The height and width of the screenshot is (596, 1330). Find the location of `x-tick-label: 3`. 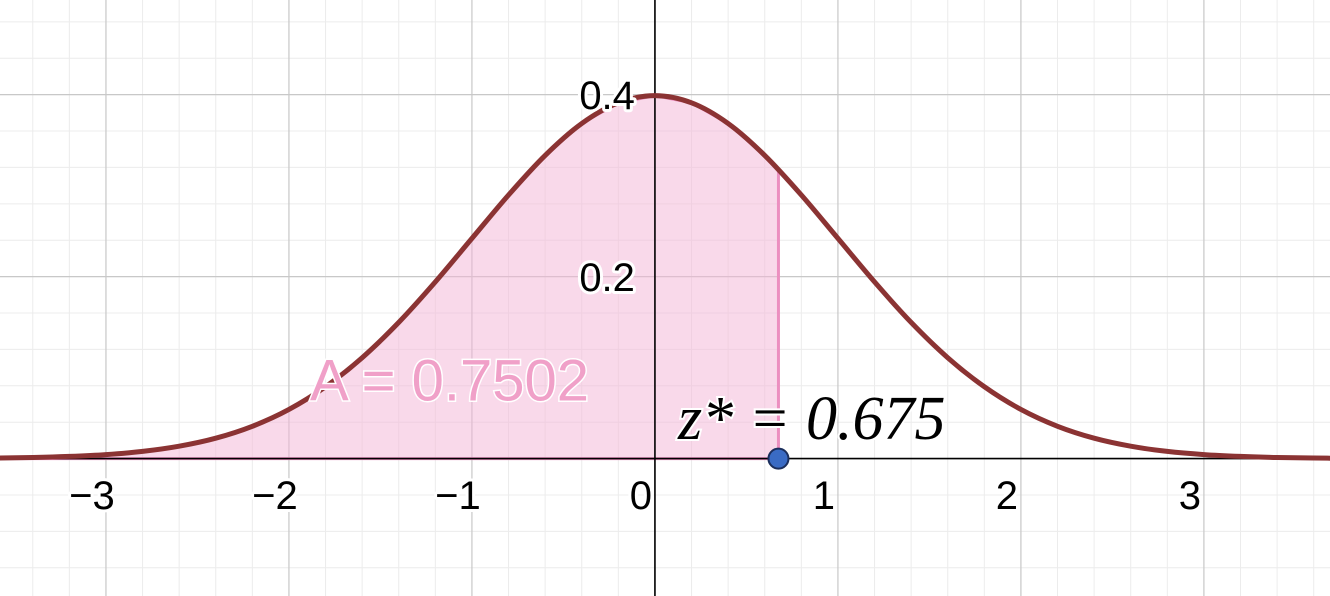

x-tick-label: 3 is located at coordinates (1190, 496).